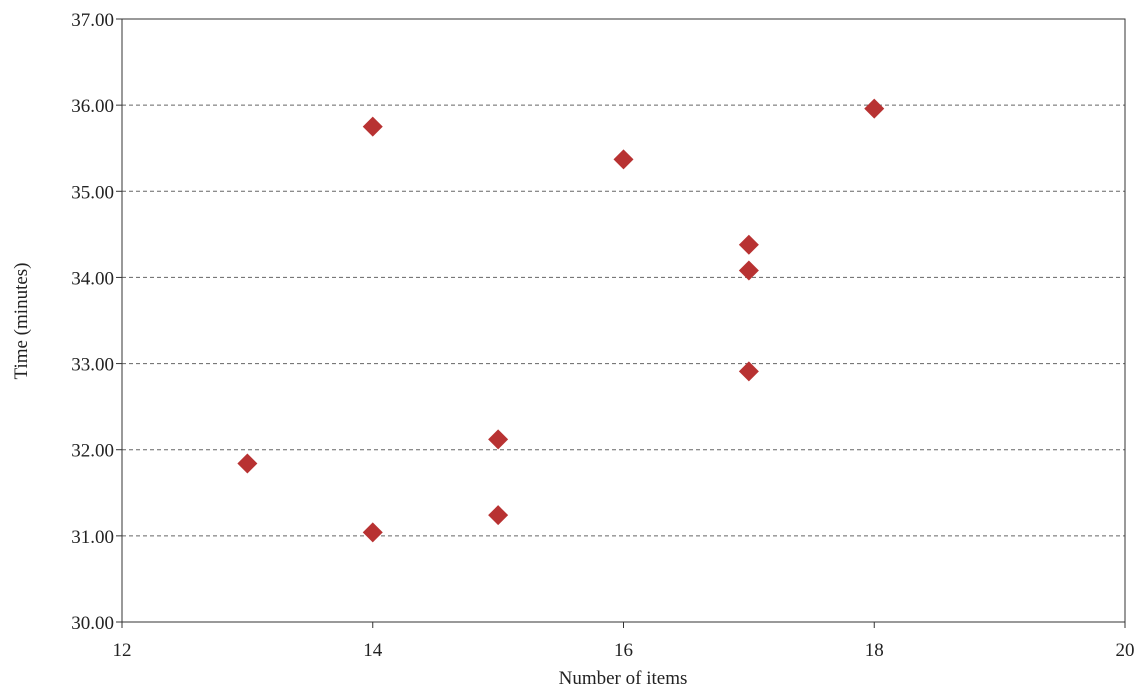 The height and width of the screenshot is (691, 1139). I want to click on y-axis-title: Time (minutes), so click(21, 321).